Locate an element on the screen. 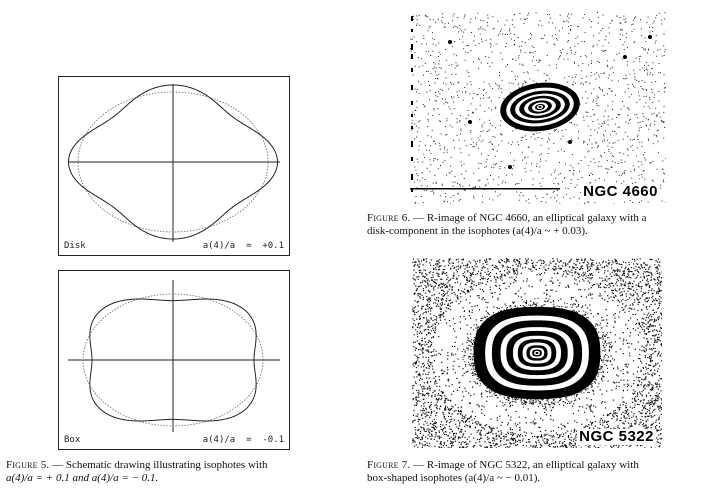 The image size is (717, 495). figure5-caption-head: Figure 5. is located at coordinates (28, 465).